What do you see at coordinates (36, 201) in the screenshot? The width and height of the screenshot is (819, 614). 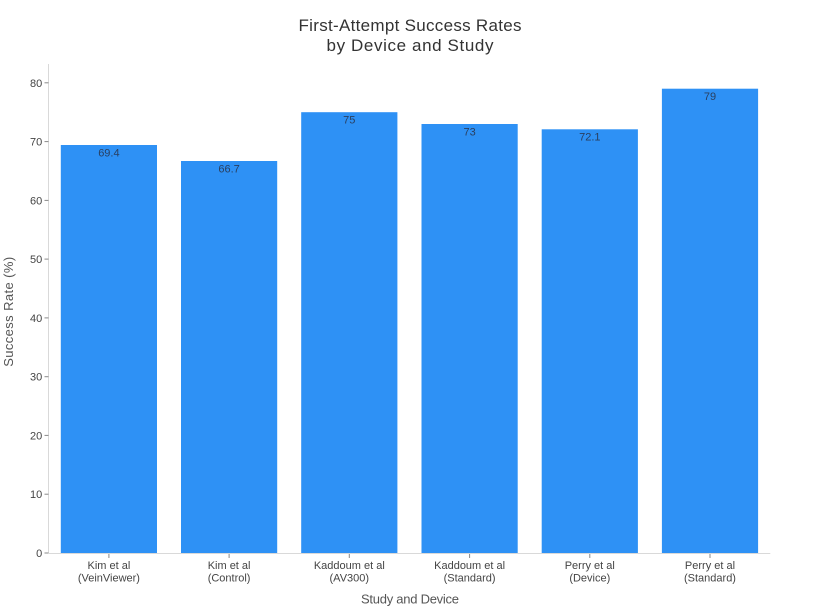 I see `svg-text: 60` at bounding box center [36, 201].